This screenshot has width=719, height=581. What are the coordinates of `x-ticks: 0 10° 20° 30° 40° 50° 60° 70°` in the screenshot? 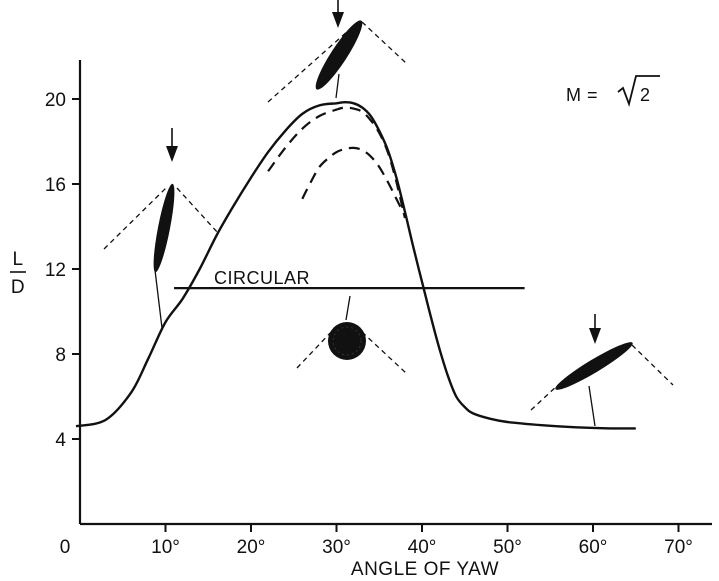 It's located at (376, 541).